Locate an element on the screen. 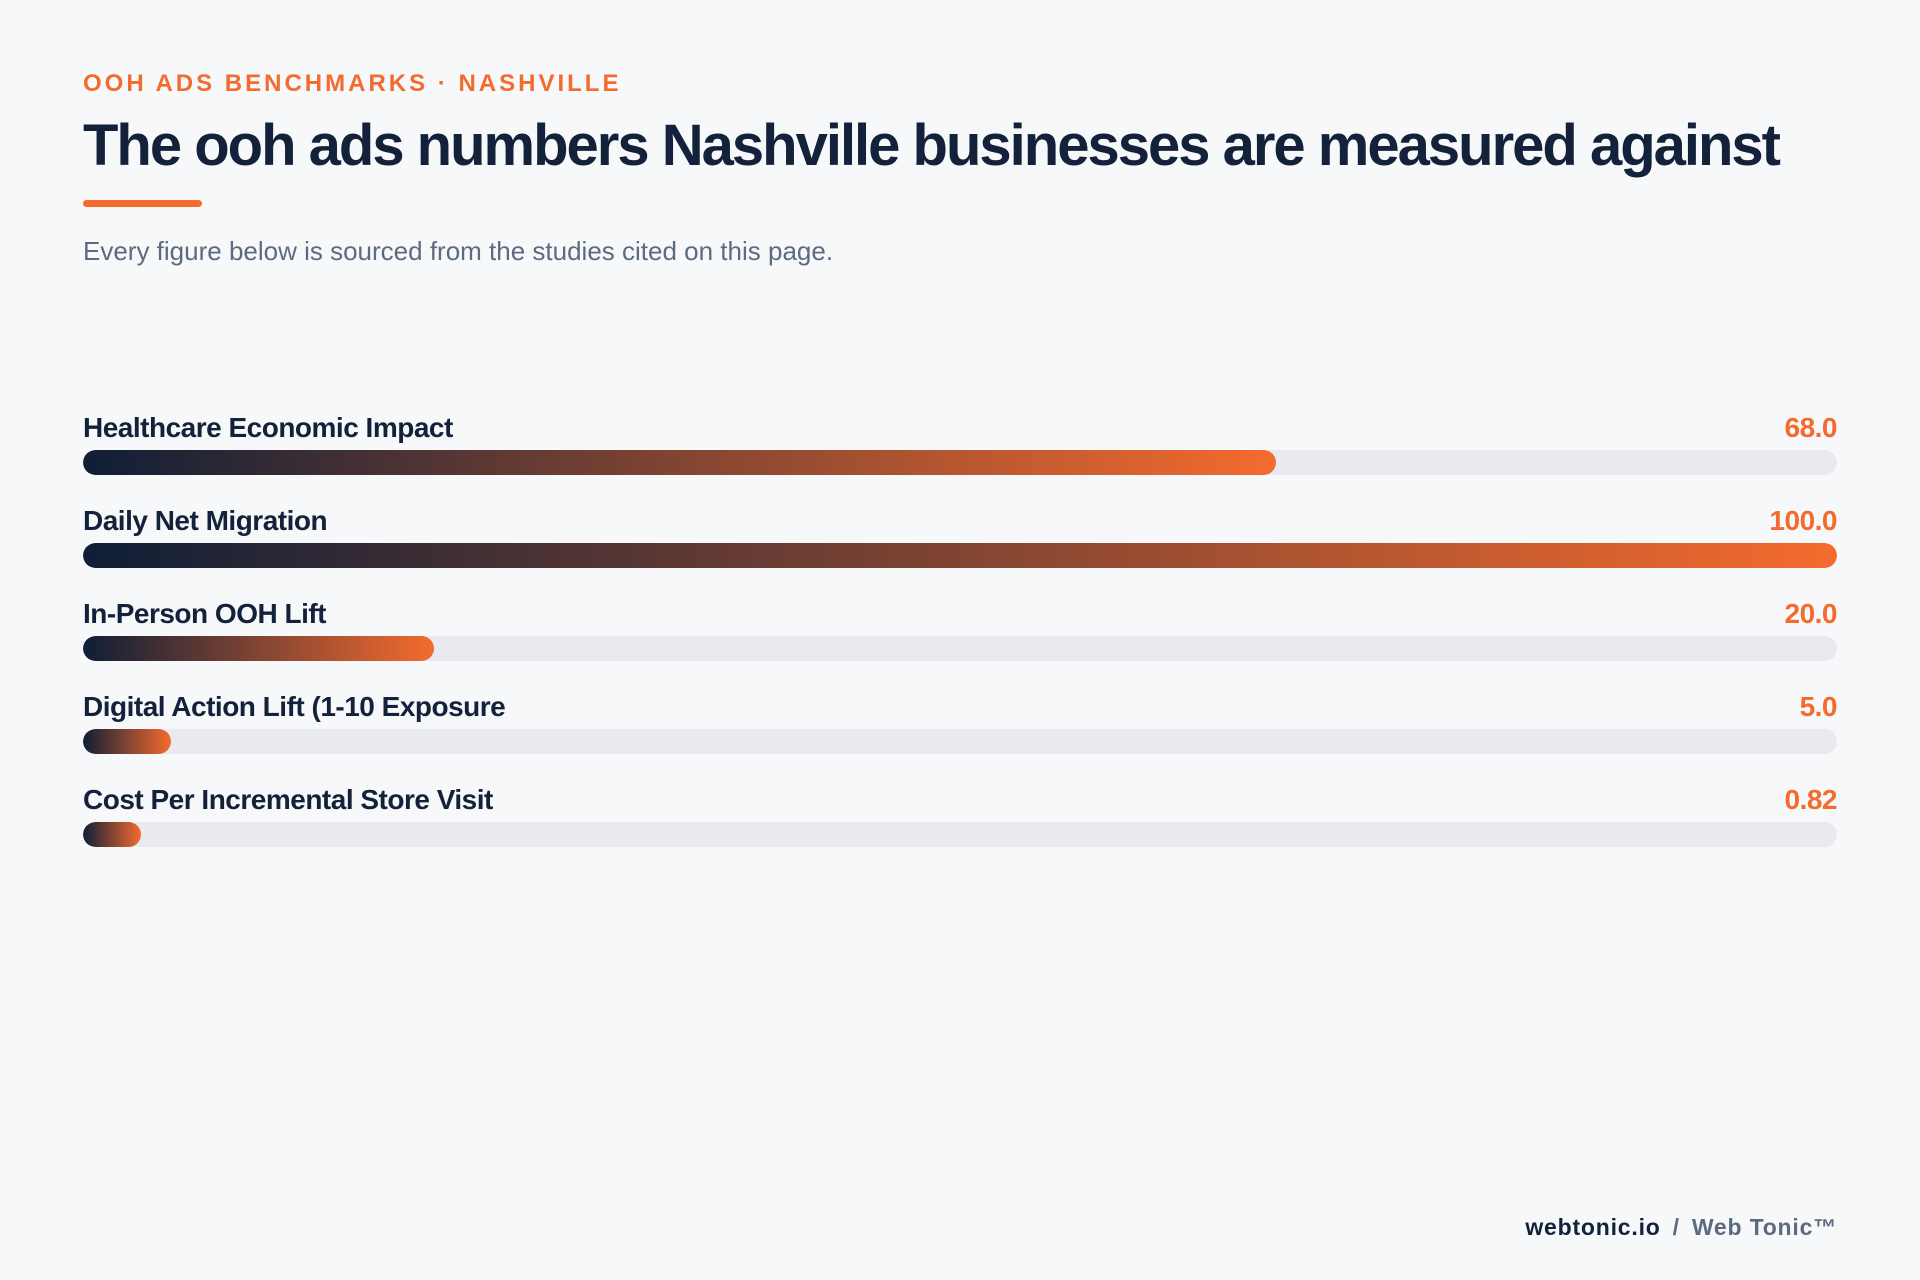  bar-row: In-Person OOH Lift 20.0 is located at coordinates (960, 632).